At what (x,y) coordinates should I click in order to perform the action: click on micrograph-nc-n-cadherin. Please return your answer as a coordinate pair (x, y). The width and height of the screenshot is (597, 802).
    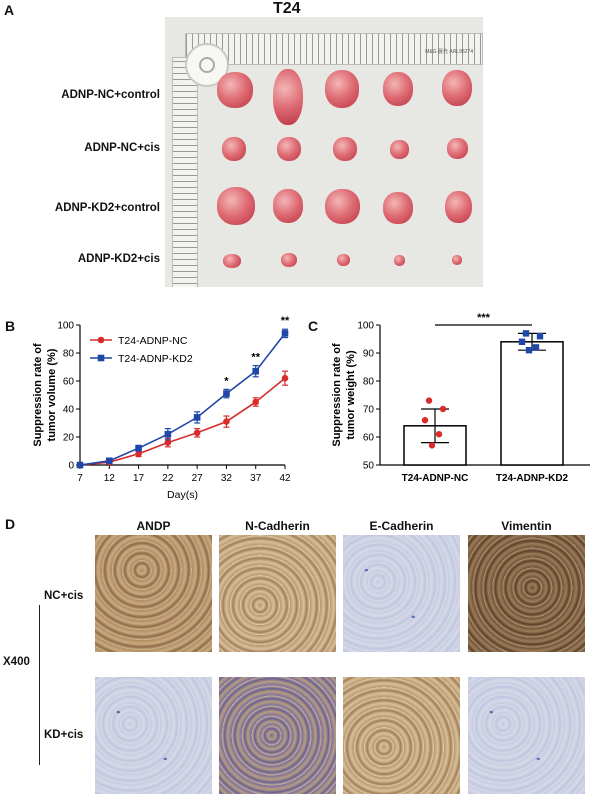
    Looking at the image, I should click on (277, 593).